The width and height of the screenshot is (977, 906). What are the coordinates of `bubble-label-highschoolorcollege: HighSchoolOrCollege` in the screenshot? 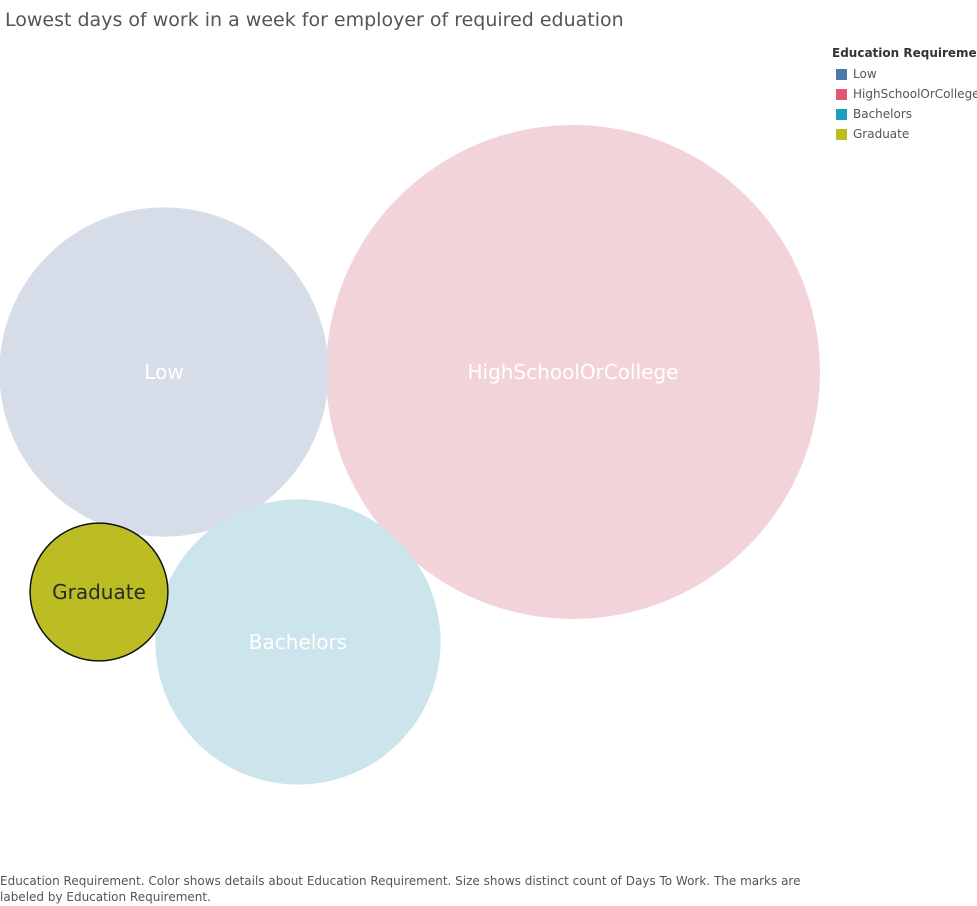 It's located at (573, 372).